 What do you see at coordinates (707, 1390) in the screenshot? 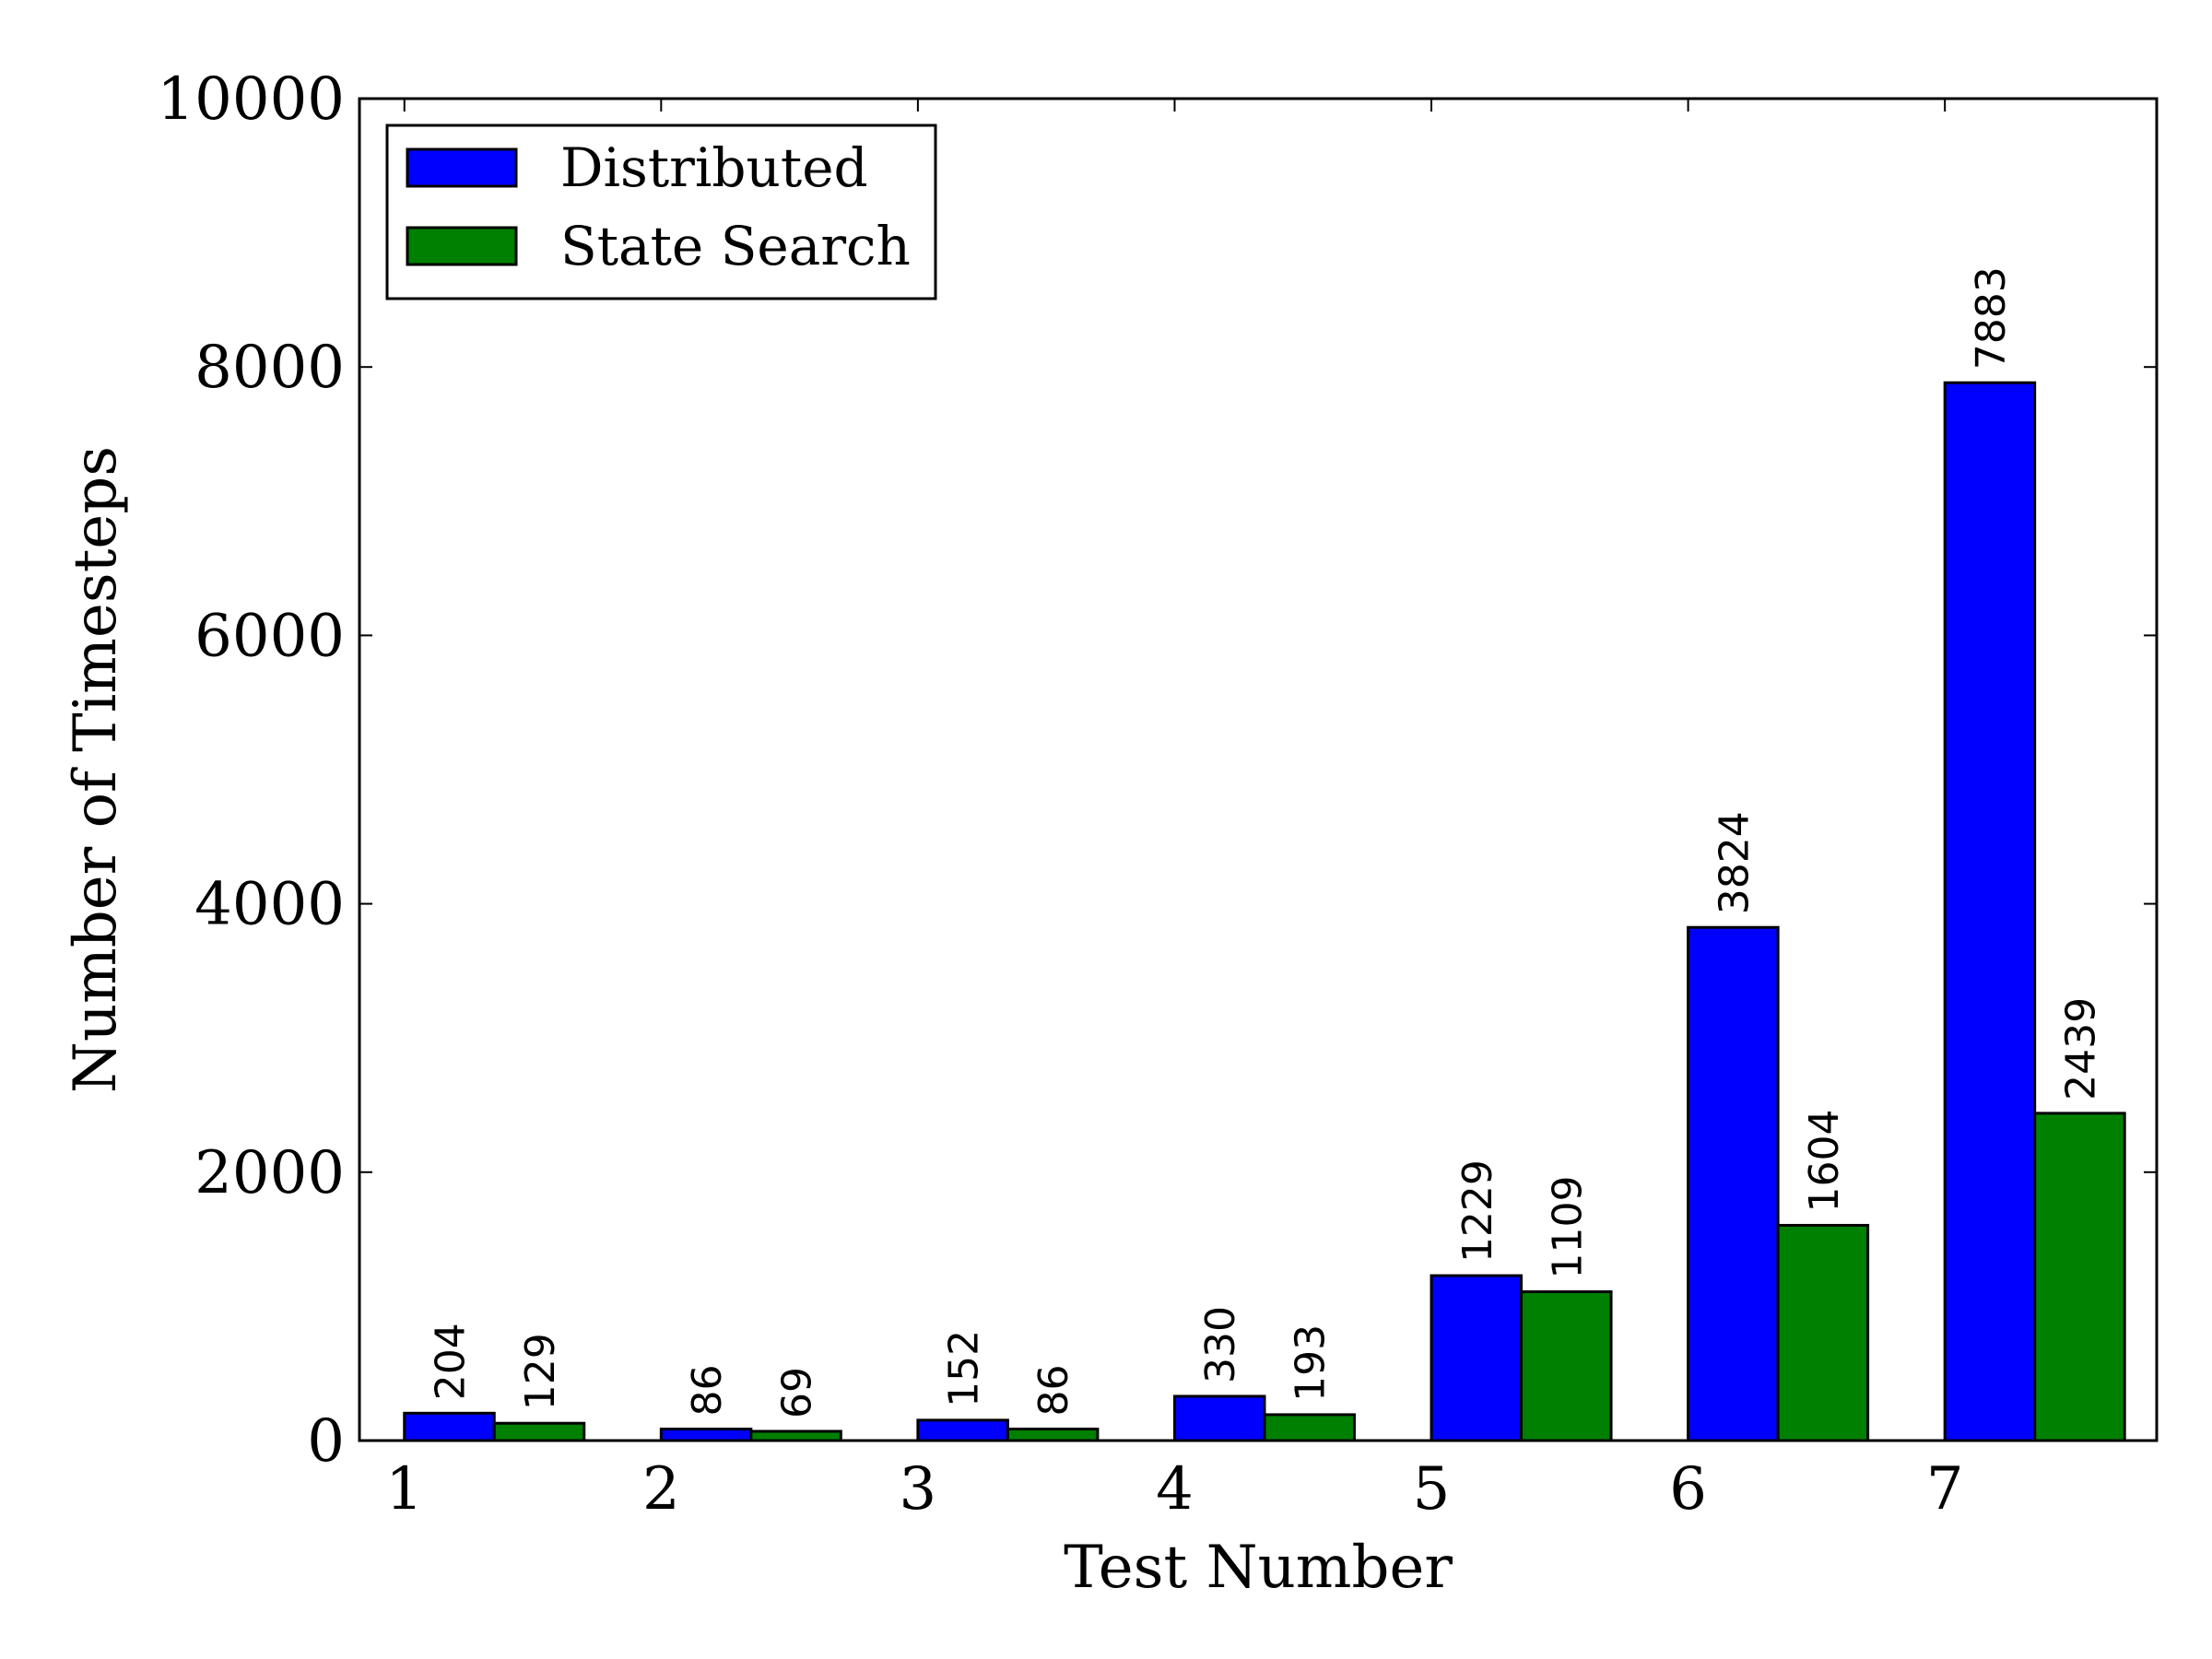
I see `data-label-distributed-test-2: 86` at bounding box center [707, 1390].